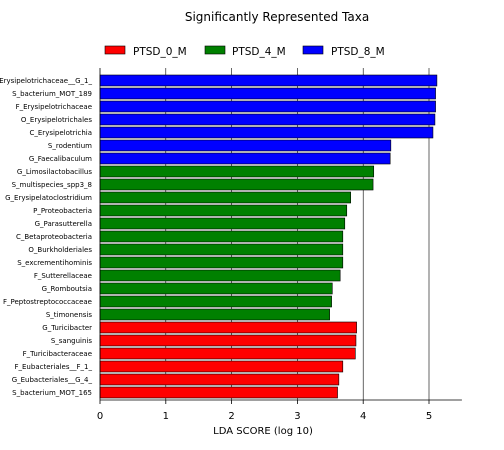 This screenshot has width=504, height=450. I want to click on category-label: F_Erysipelotrichaceae, so click(54, 107).